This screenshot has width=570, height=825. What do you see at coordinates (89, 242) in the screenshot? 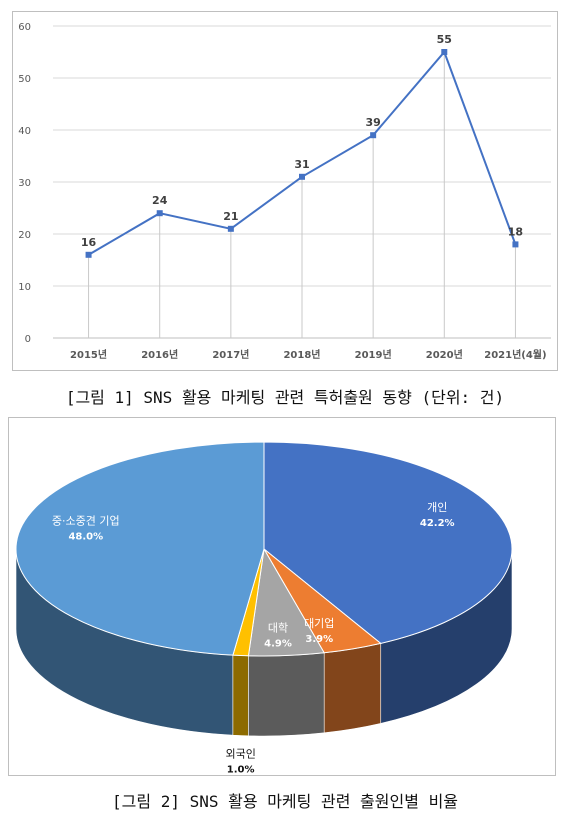
I see `data-label: 16` at bounding box center [89, 242].